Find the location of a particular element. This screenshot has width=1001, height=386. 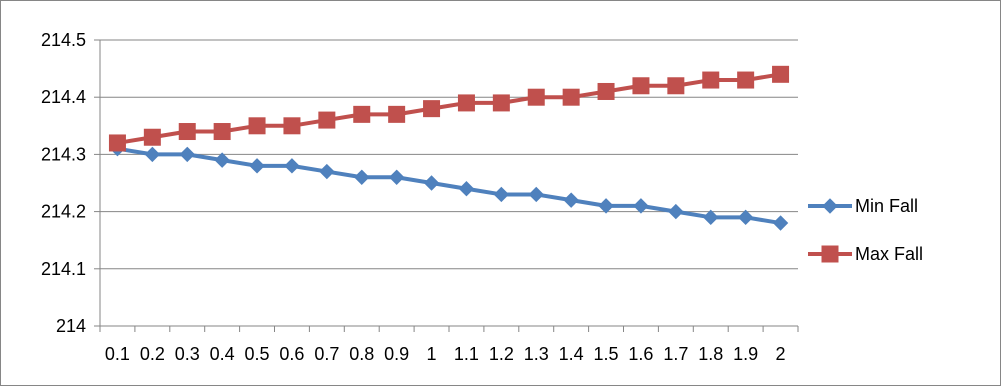

x-tick-label: 0.7 is located at coordinates (326, 354).